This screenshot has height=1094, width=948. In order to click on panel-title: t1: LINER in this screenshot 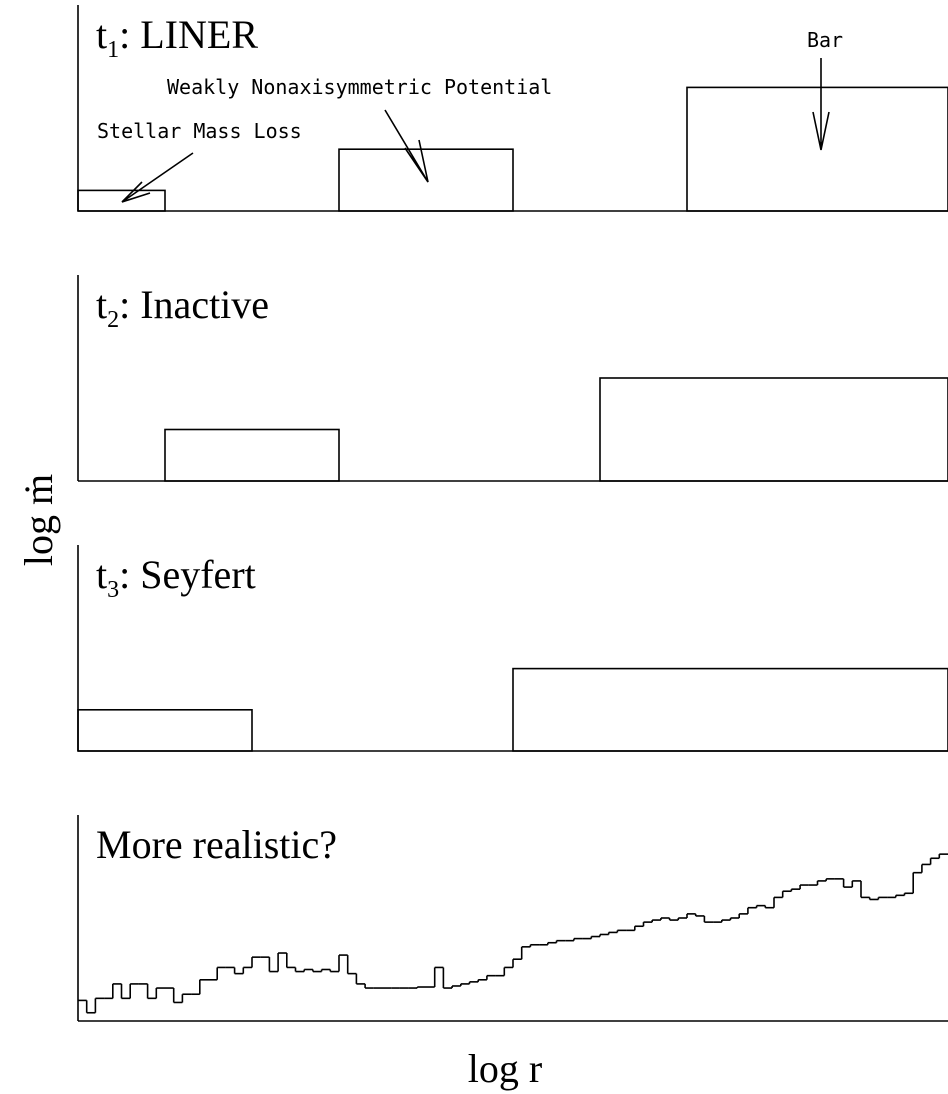, I will do `click(177, 37)`.